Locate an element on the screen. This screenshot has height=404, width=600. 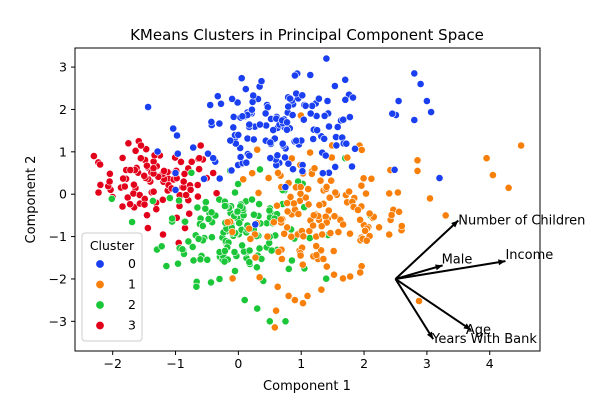
x-tick-label: 0 is located at coordinates (238, 363).